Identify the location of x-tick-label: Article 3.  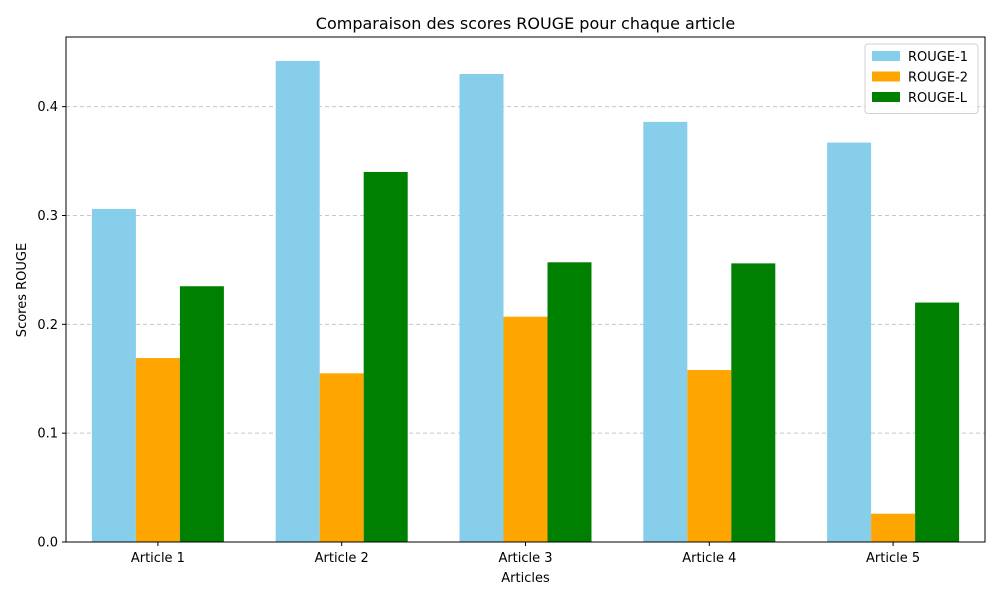
(525, 558).